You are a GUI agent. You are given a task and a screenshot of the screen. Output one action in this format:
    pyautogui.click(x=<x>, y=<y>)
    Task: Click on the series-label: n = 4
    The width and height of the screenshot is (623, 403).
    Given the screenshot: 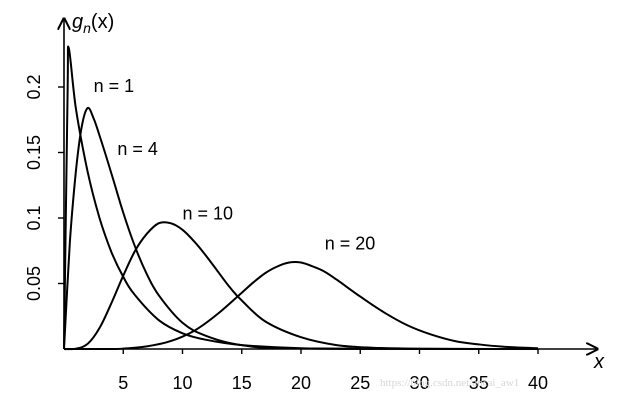 What is the action you would take?
    pyautogui.click(x=137, y=149)
    